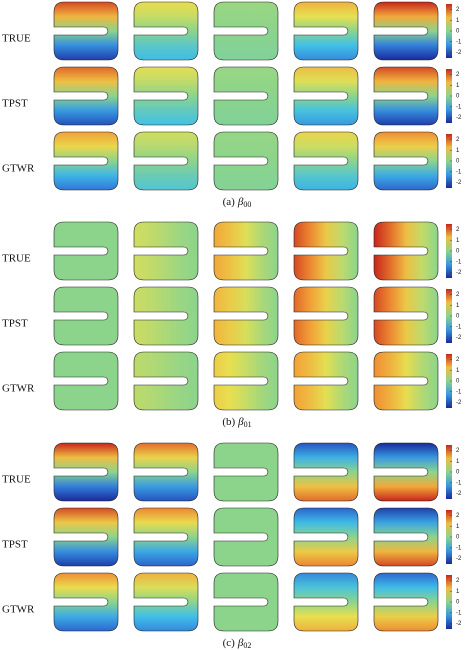 The height and width of the screenshot is (650, 474). I want to click on caption: (a) β00, so click(237, 202).